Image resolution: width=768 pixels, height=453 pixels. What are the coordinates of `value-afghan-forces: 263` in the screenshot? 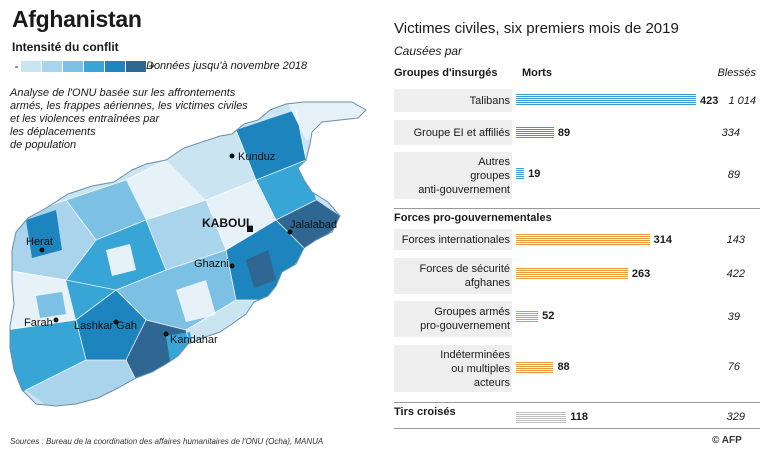 It's located at (641, 274).